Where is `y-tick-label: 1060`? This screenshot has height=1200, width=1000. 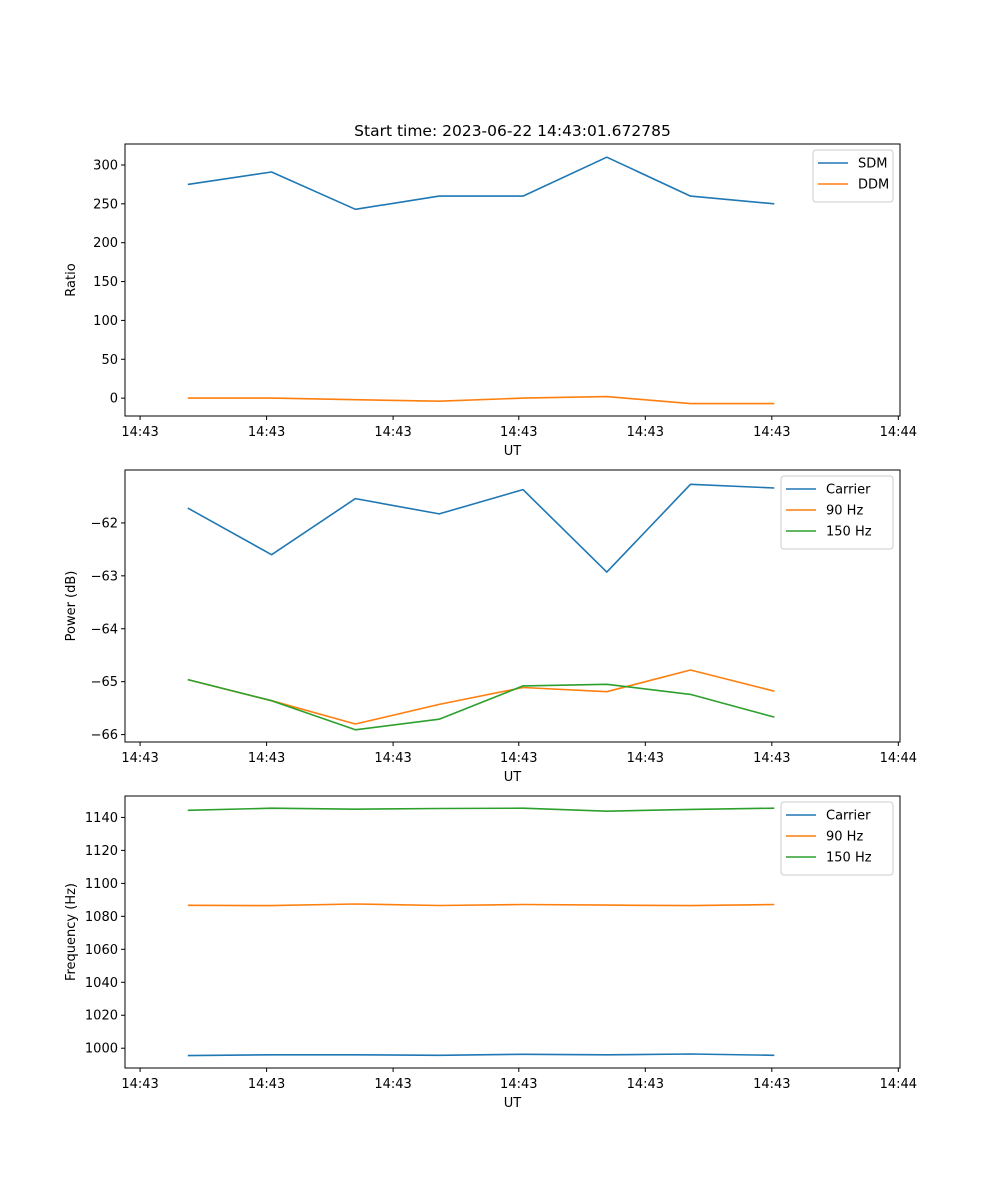 y-tick-label: 1060 is located at coordinates (101, 950).